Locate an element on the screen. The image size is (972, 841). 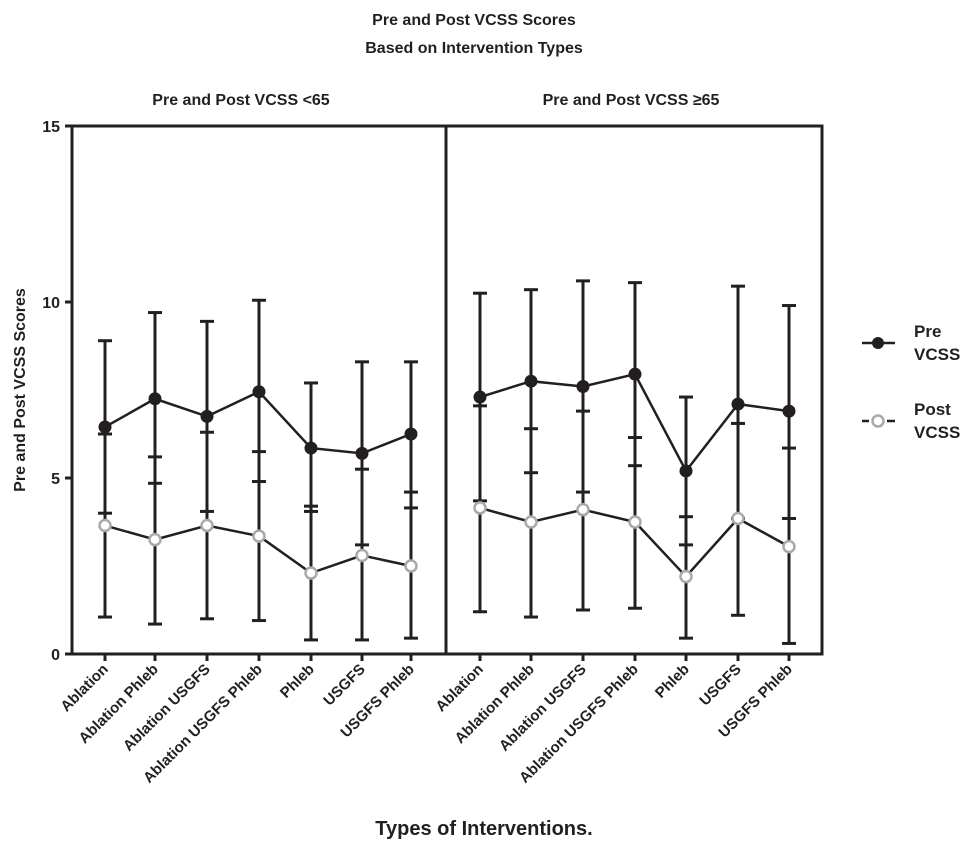
panel-title-65-plus: Pre and Post VCSS ≥65 is located at coordinates (631, 100).